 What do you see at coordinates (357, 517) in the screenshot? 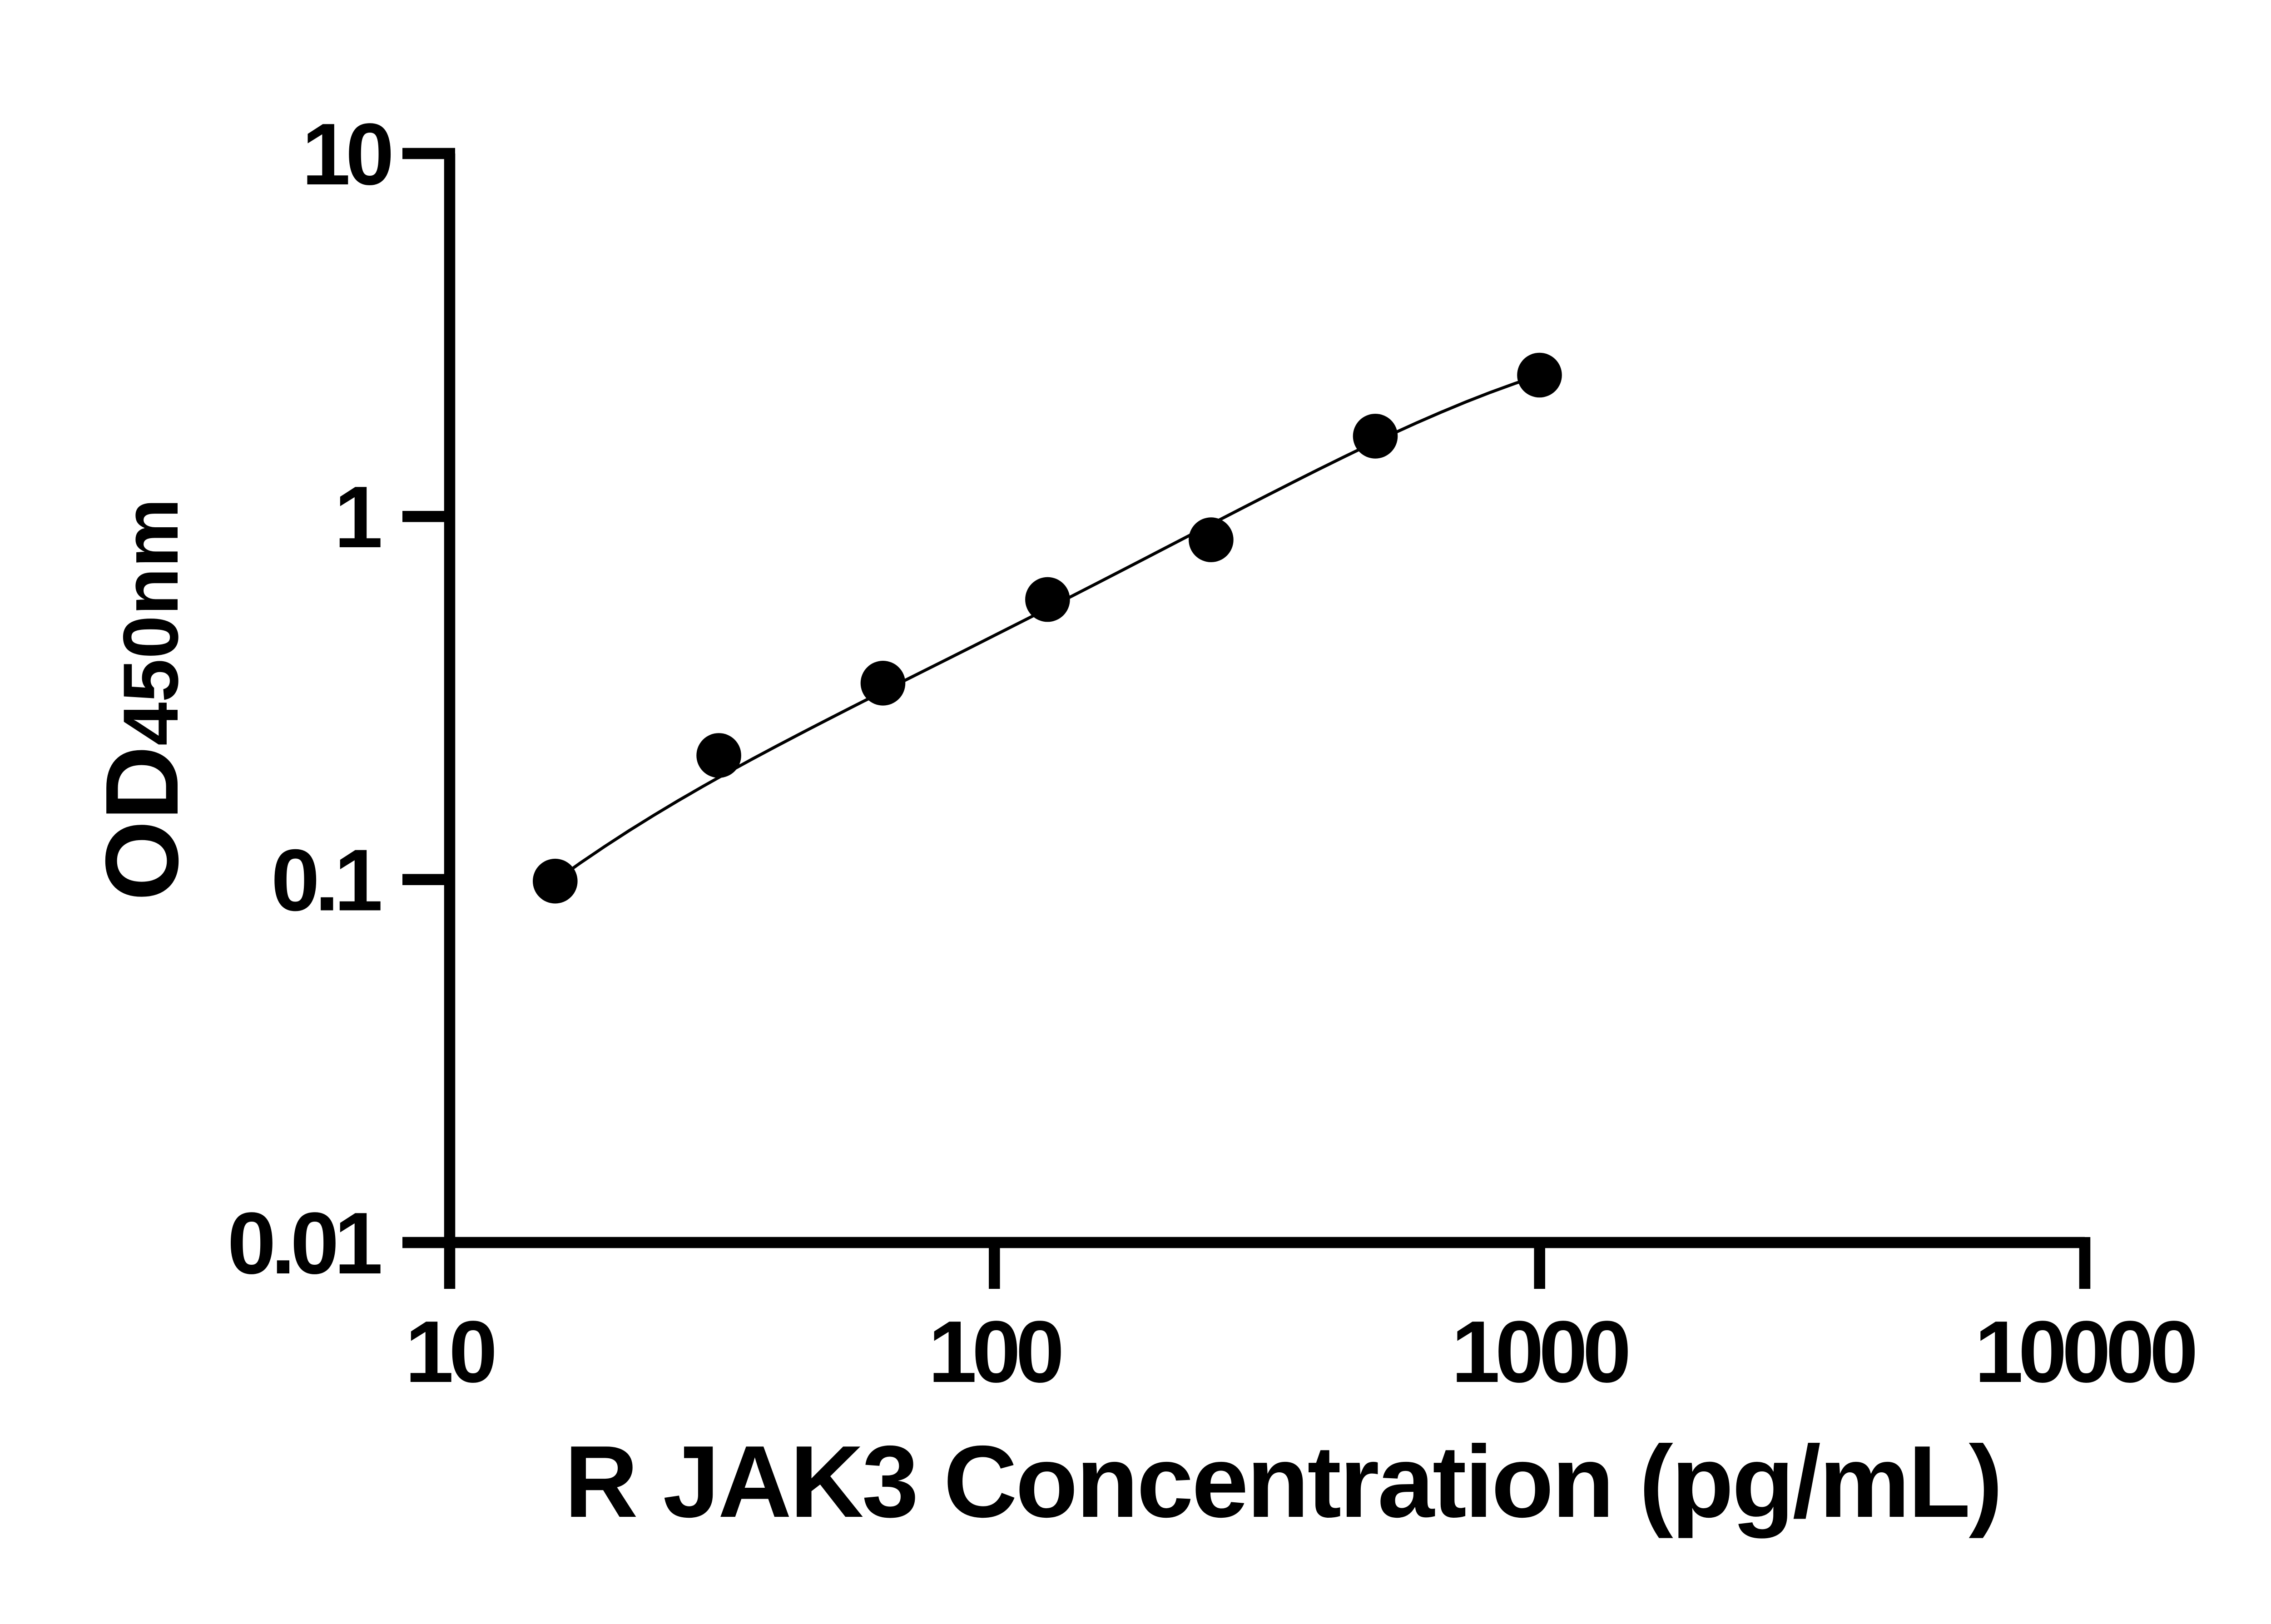
I see `svg-text: 1` at bounding box center [357, 517].